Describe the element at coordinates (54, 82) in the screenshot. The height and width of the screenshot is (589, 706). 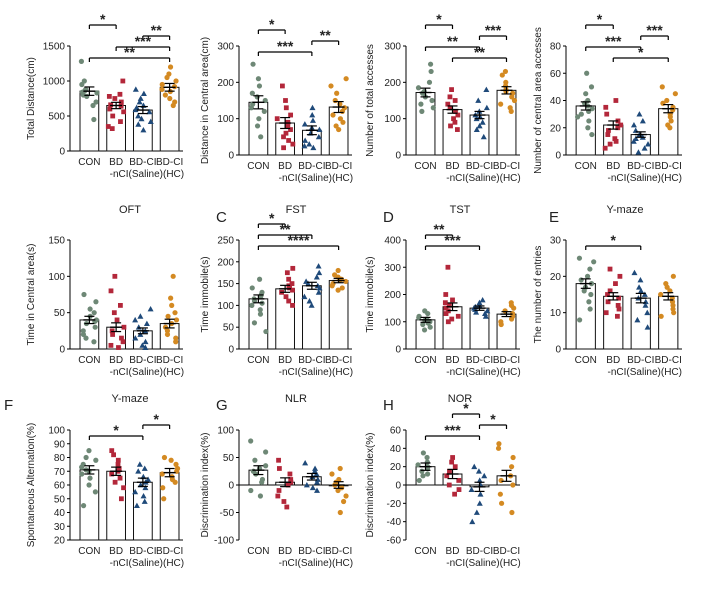
I see `y-tick-label: 1000` at that location.